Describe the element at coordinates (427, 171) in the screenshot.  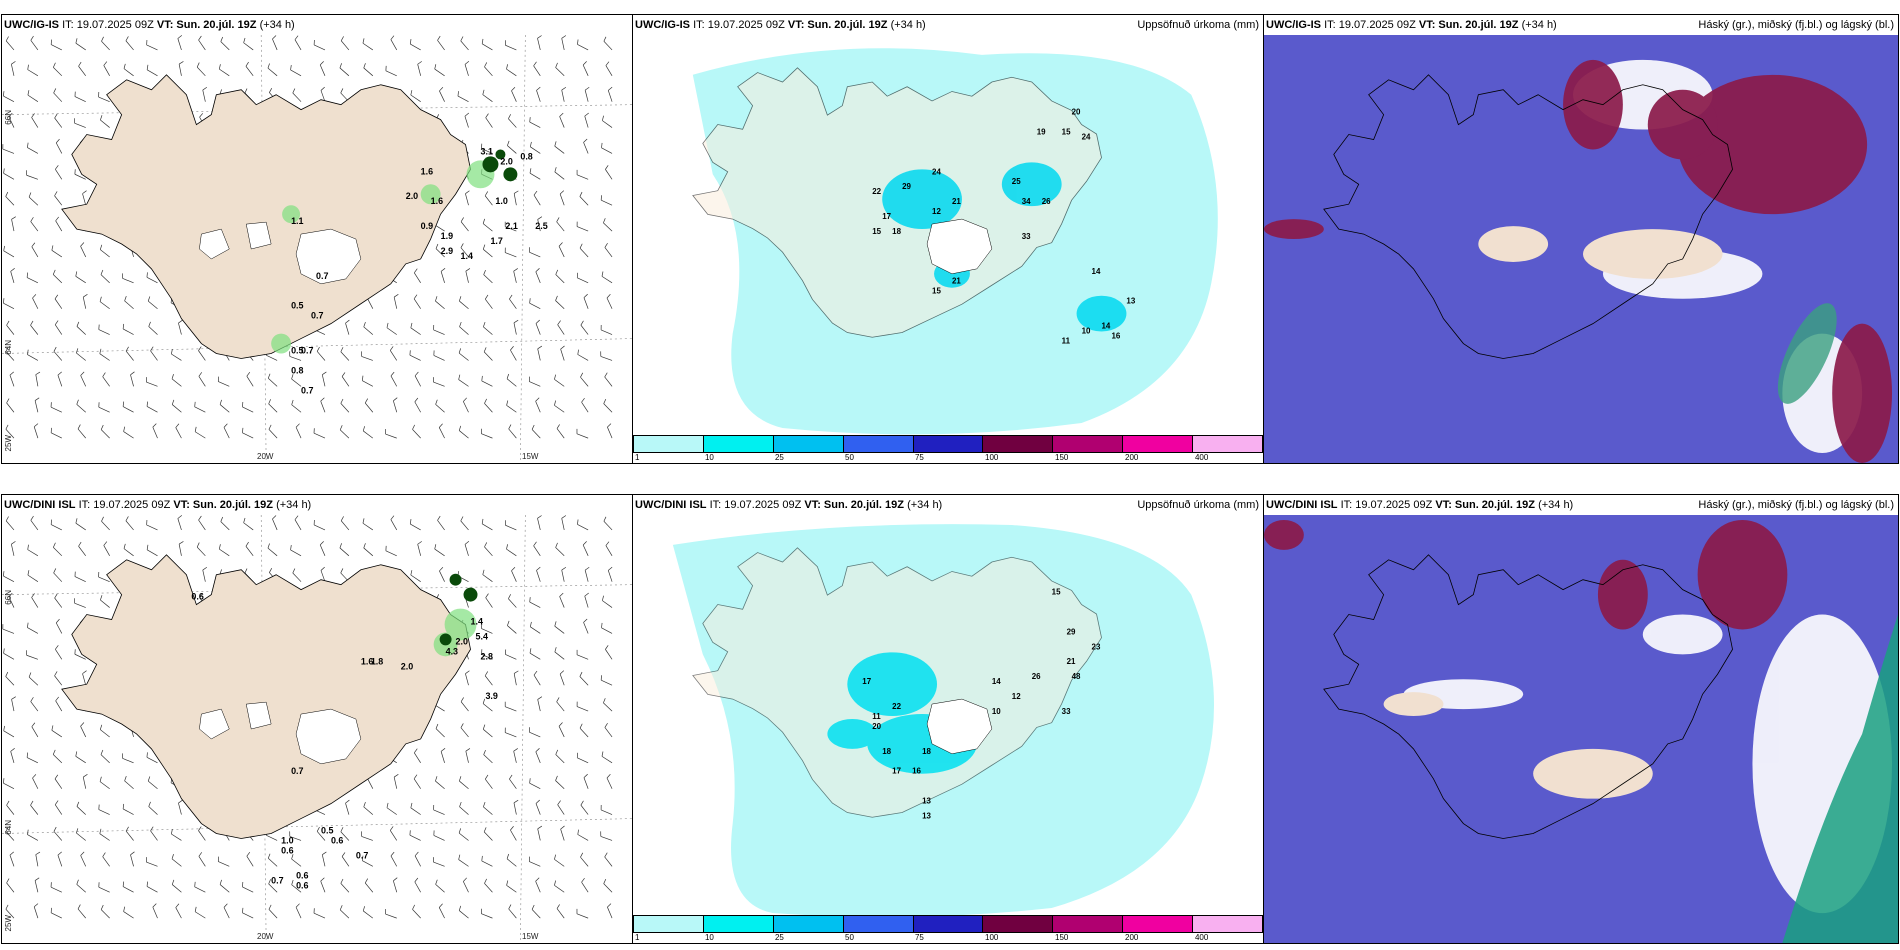
I see `precip-value-label: 1.6` at that location.